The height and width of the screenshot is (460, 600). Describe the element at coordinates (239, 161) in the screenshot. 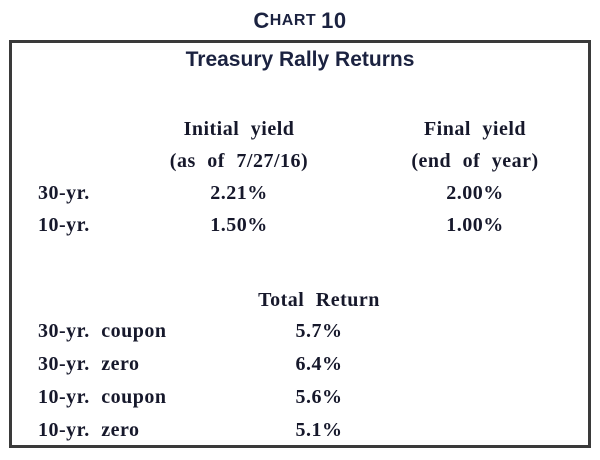

I see `initial-yield-header-line2: (as of 7/27/16)` at that location.